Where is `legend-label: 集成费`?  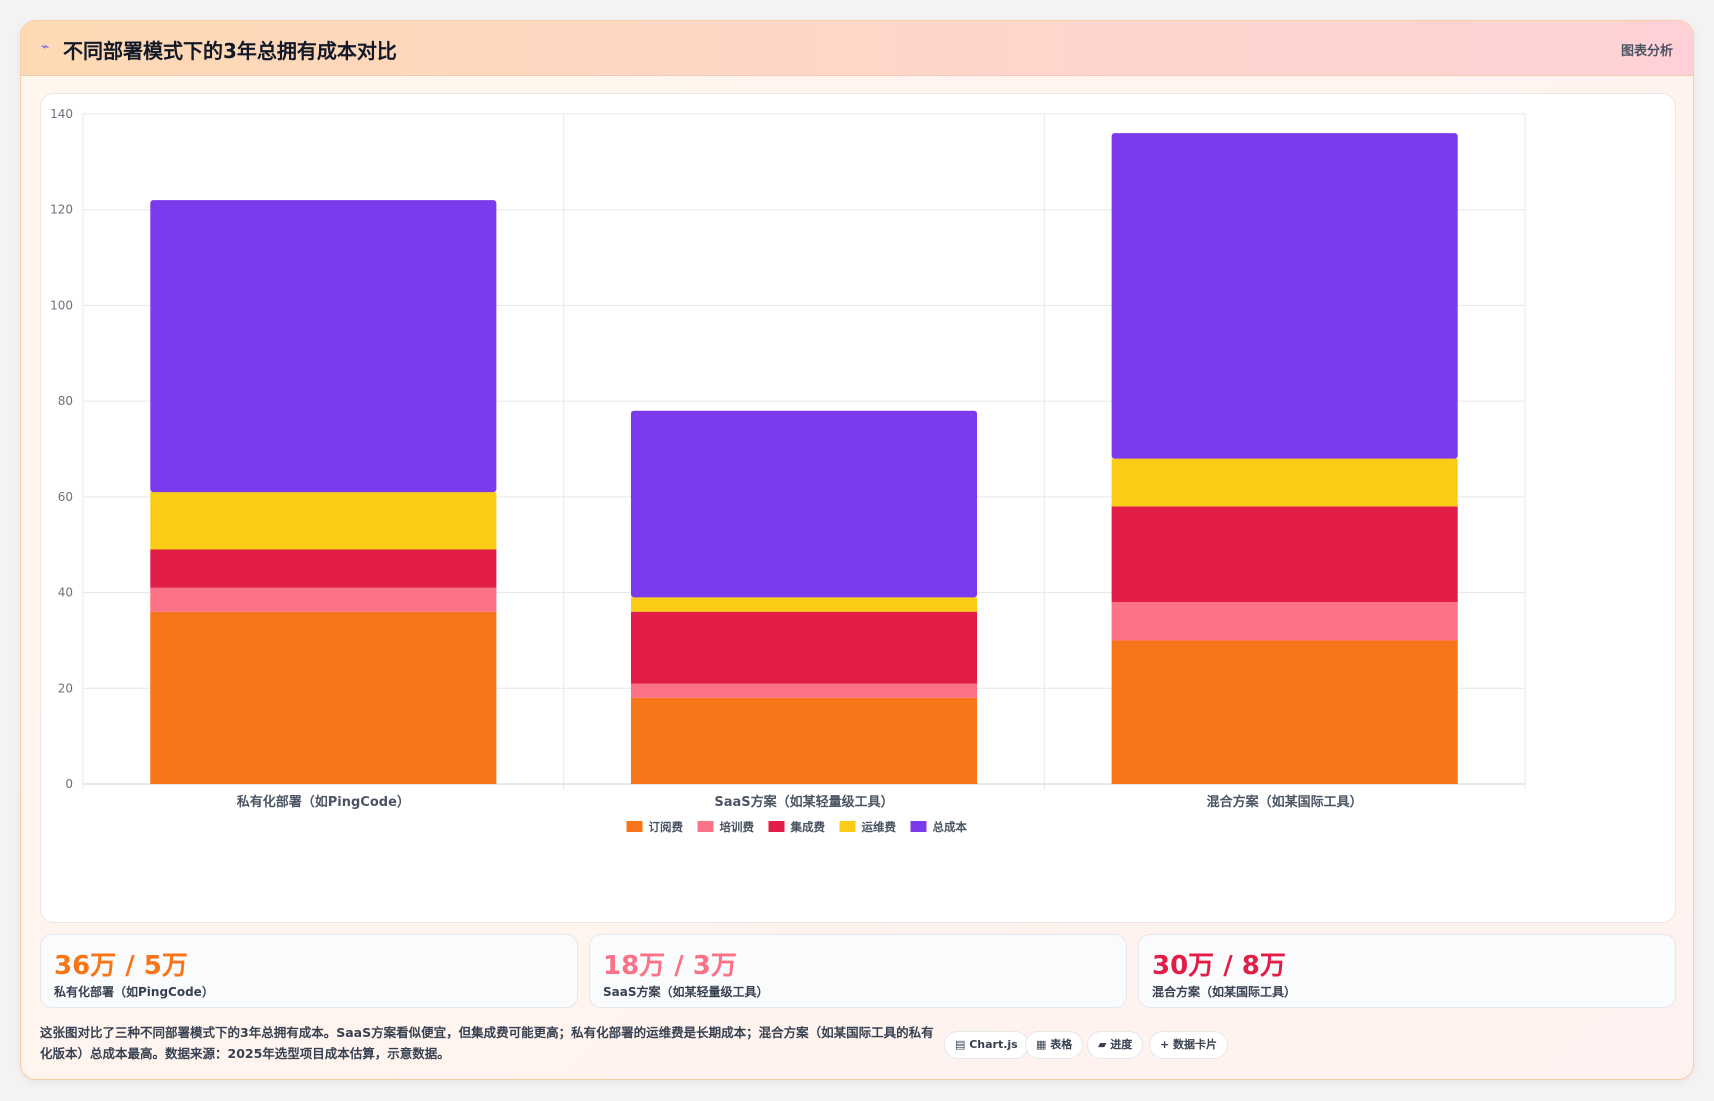
legend-label: 集成费 is located at coordinates (808, 827).